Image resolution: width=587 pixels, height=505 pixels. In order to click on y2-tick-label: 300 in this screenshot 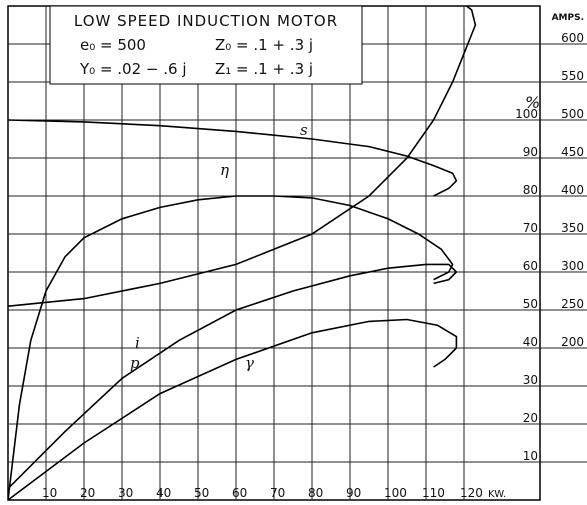, I will do `click(572, 266)`.